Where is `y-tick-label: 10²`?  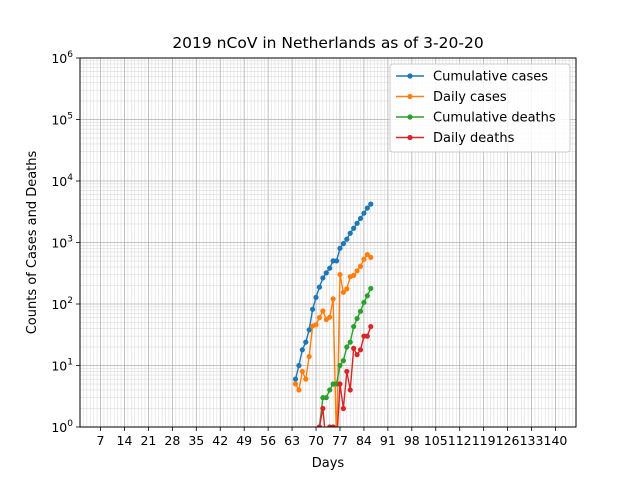 y-tick-label: 10² is located at coordinates (62, 304).